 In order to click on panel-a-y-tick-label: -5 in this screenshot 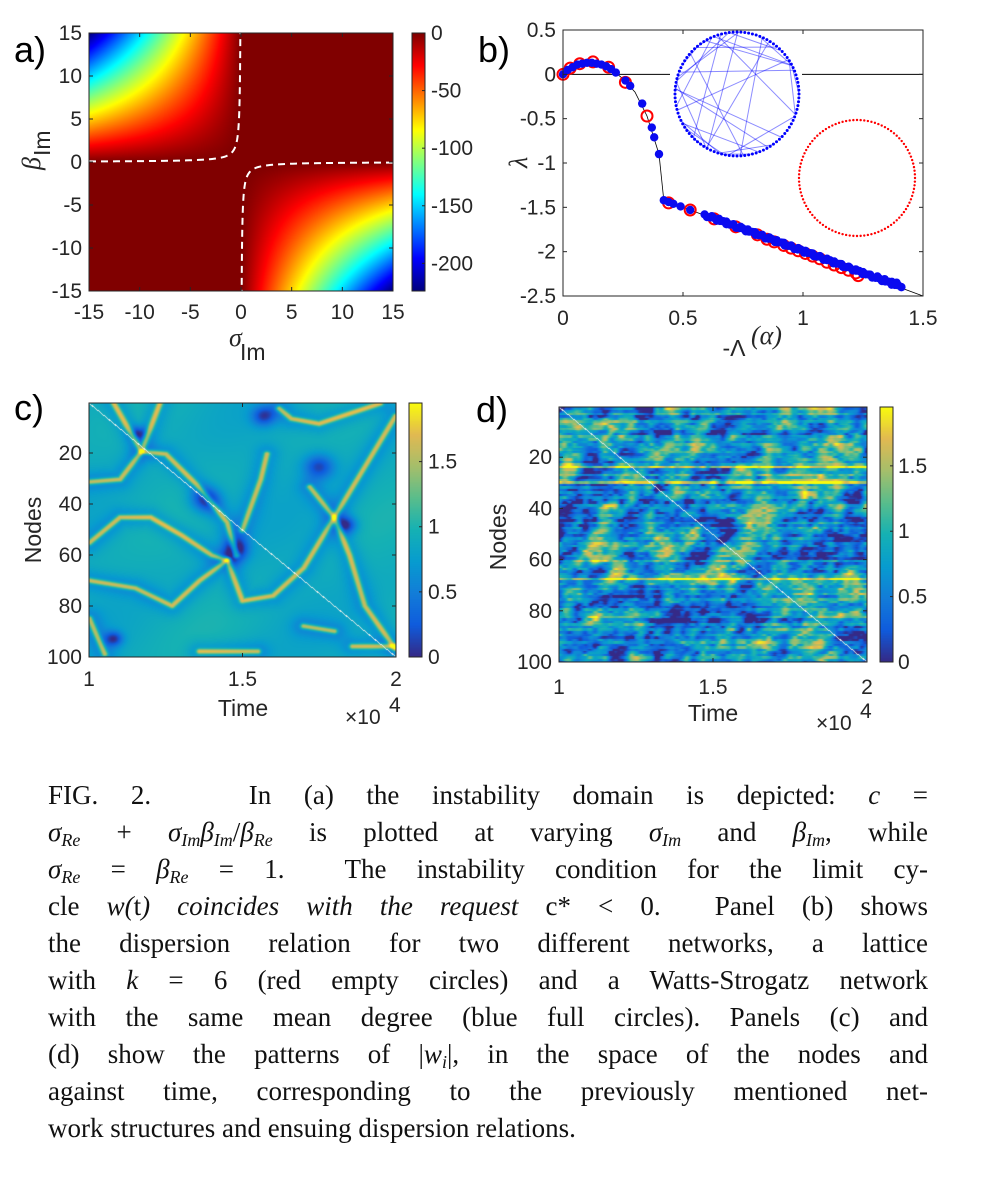, I will do `click(72, 205)`.